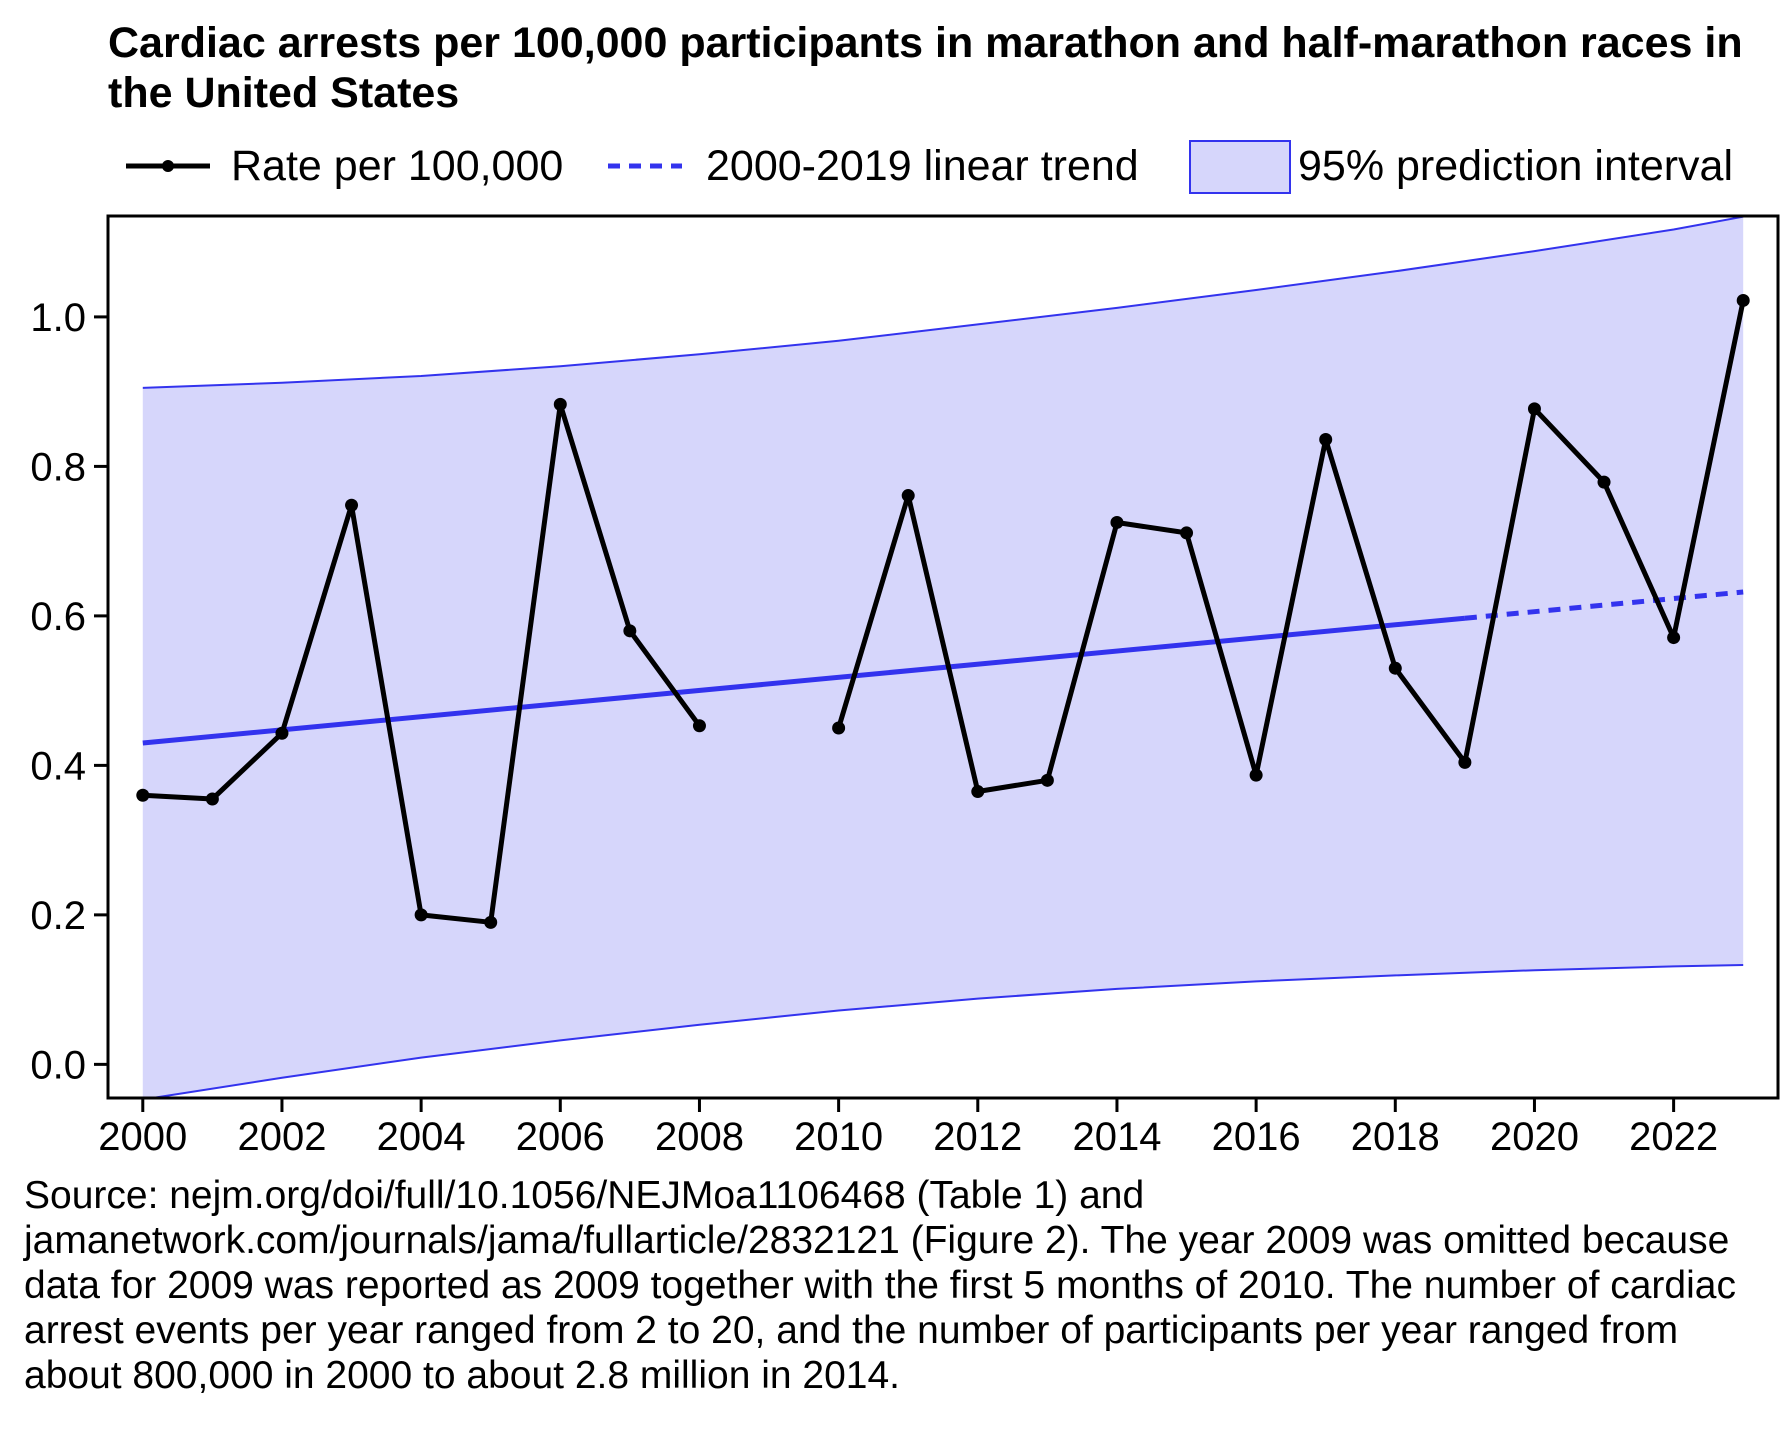 The width and height of the screenshot is (1791, 1439). I want to click on x-tick-label: 2018, so click(1395, 1137).